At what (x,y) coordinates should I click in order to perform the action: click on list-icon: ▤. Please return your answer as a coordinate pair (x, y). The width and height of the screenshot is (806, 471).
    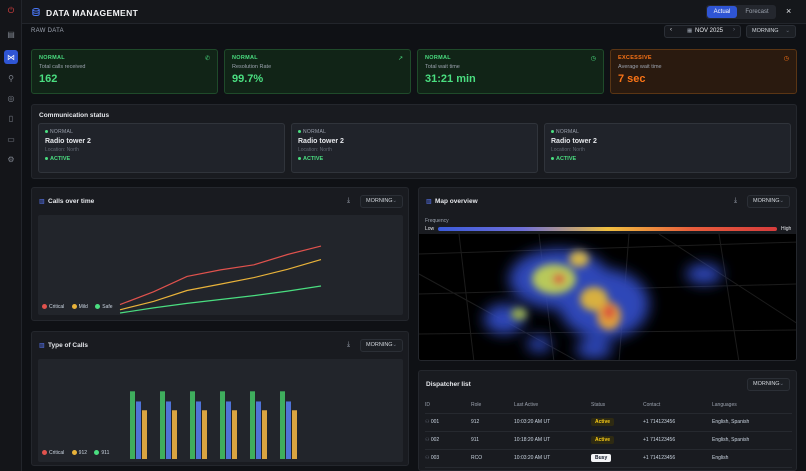
    Looking at the image, I should click on (11, 34).